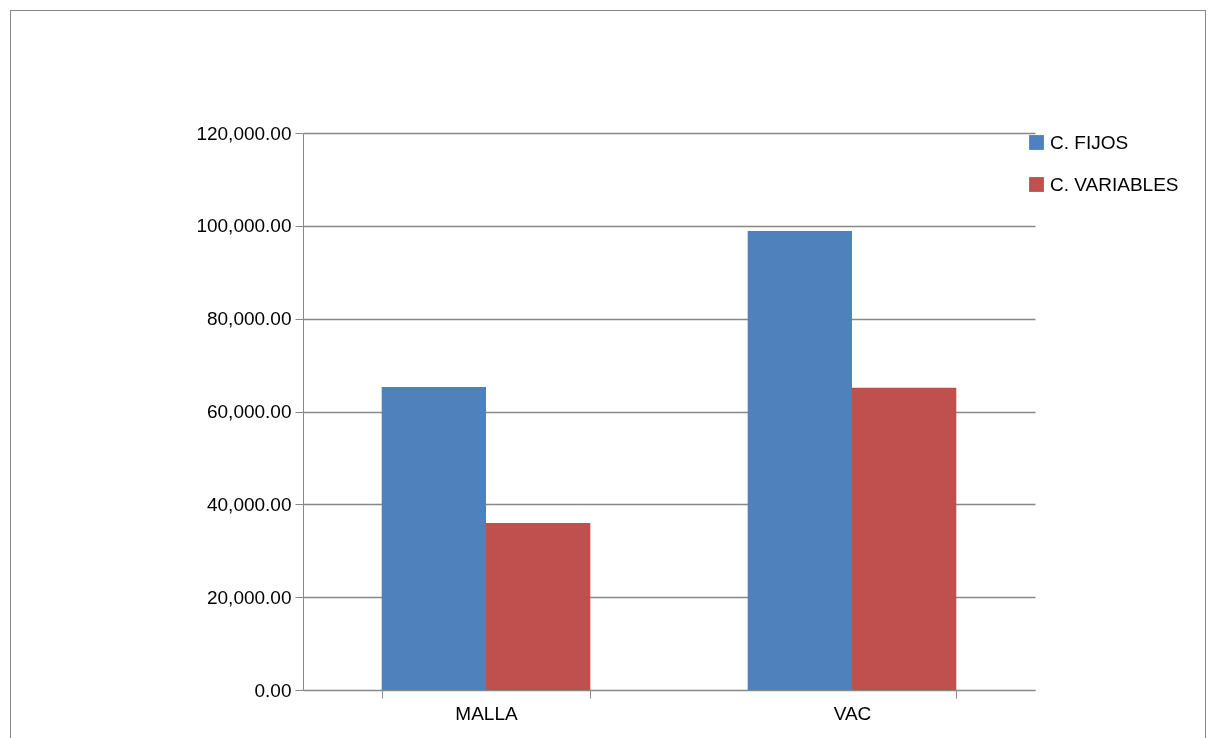 The width and height of the screenshot is (1216, 738). Describe the element at coordinates (1114, 184) in the screenshot. I see `legend-label: C. VARIABLES` at that location.